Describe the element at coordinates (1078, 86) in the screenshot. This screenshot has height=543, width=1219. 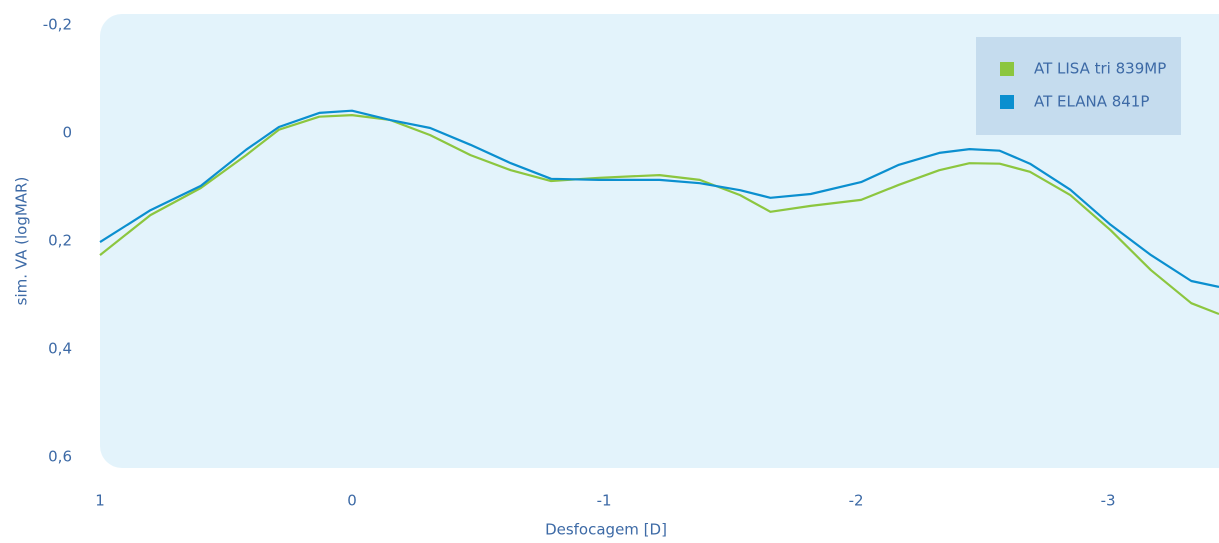
I see `legend-box` at that location.